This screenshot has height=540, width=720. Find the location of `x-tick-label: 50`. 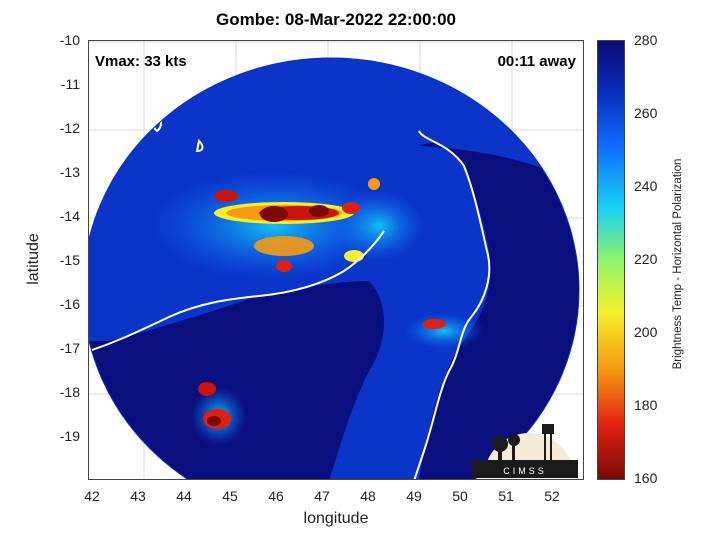

x-tick-label: 50 is located at coordinates (460, 496).